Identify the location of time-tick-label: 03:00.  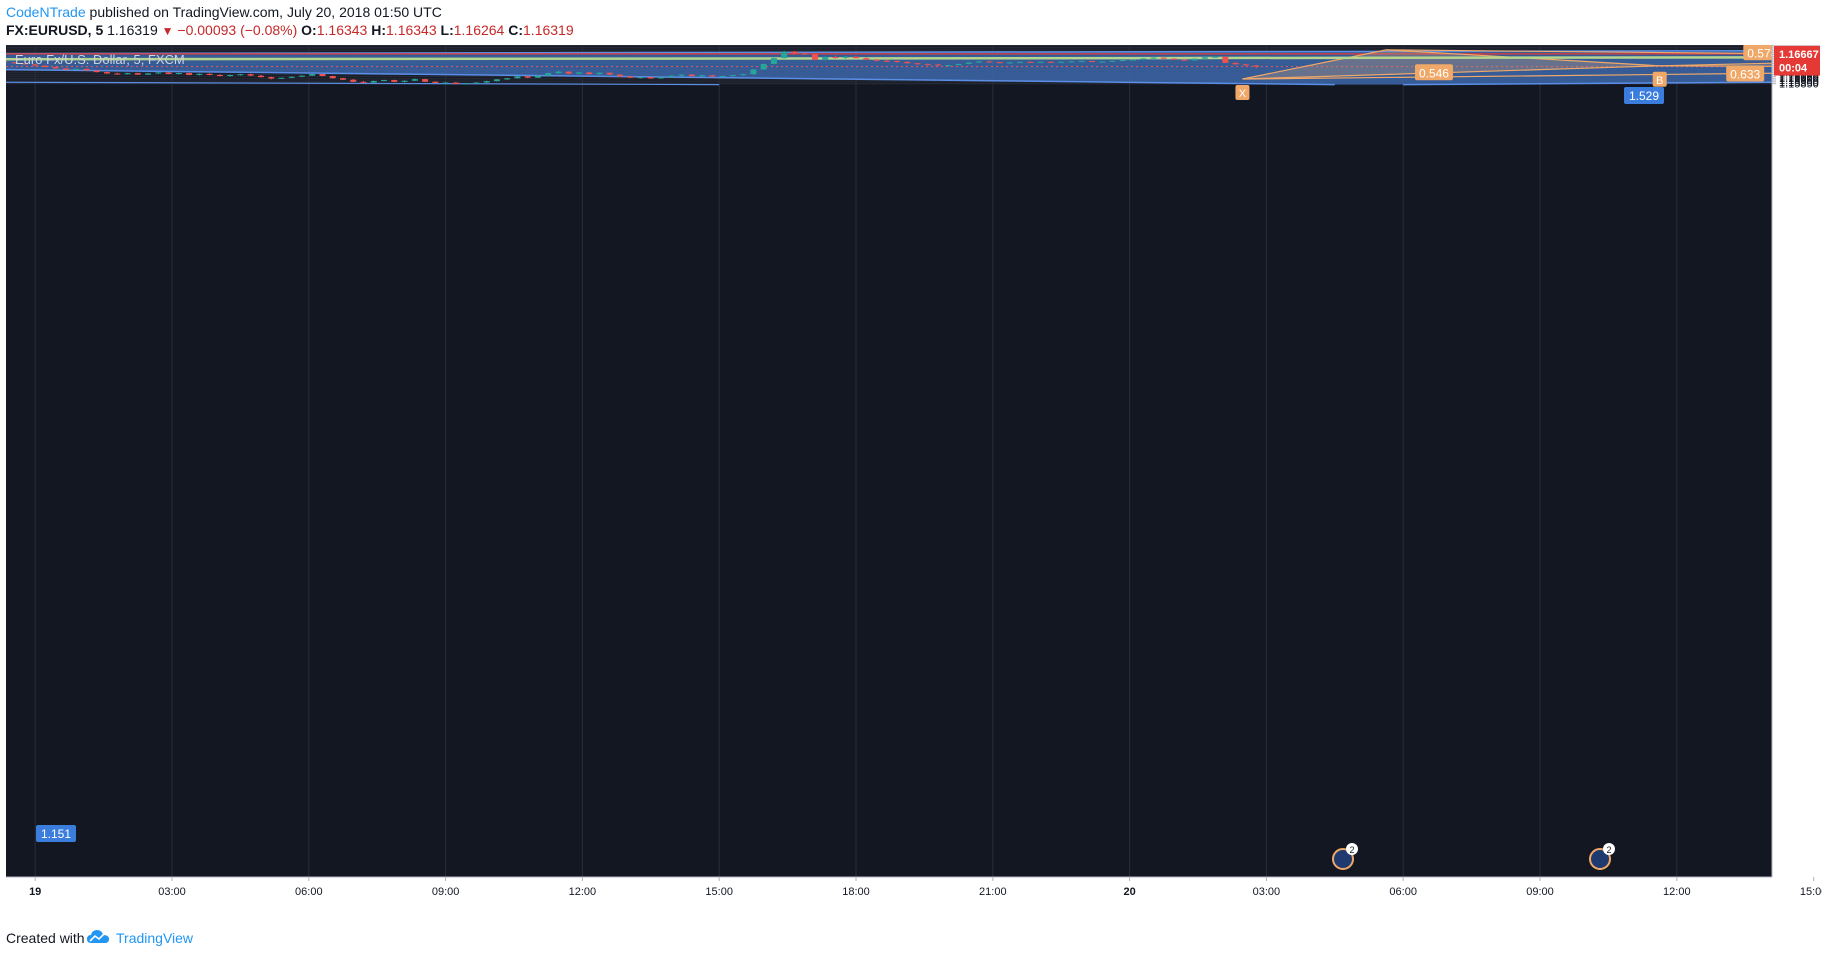
(172, 892).